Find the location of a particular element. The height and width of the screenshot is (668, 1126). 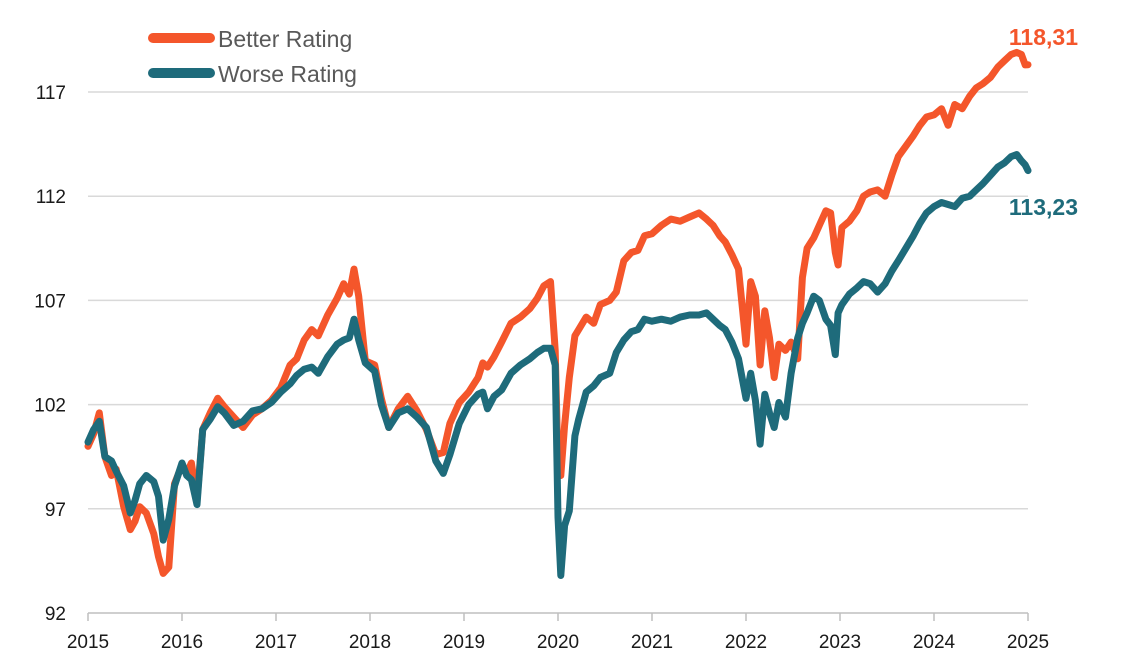

x-tick-label-2016: 2016 is located at coordinates (182, 642).